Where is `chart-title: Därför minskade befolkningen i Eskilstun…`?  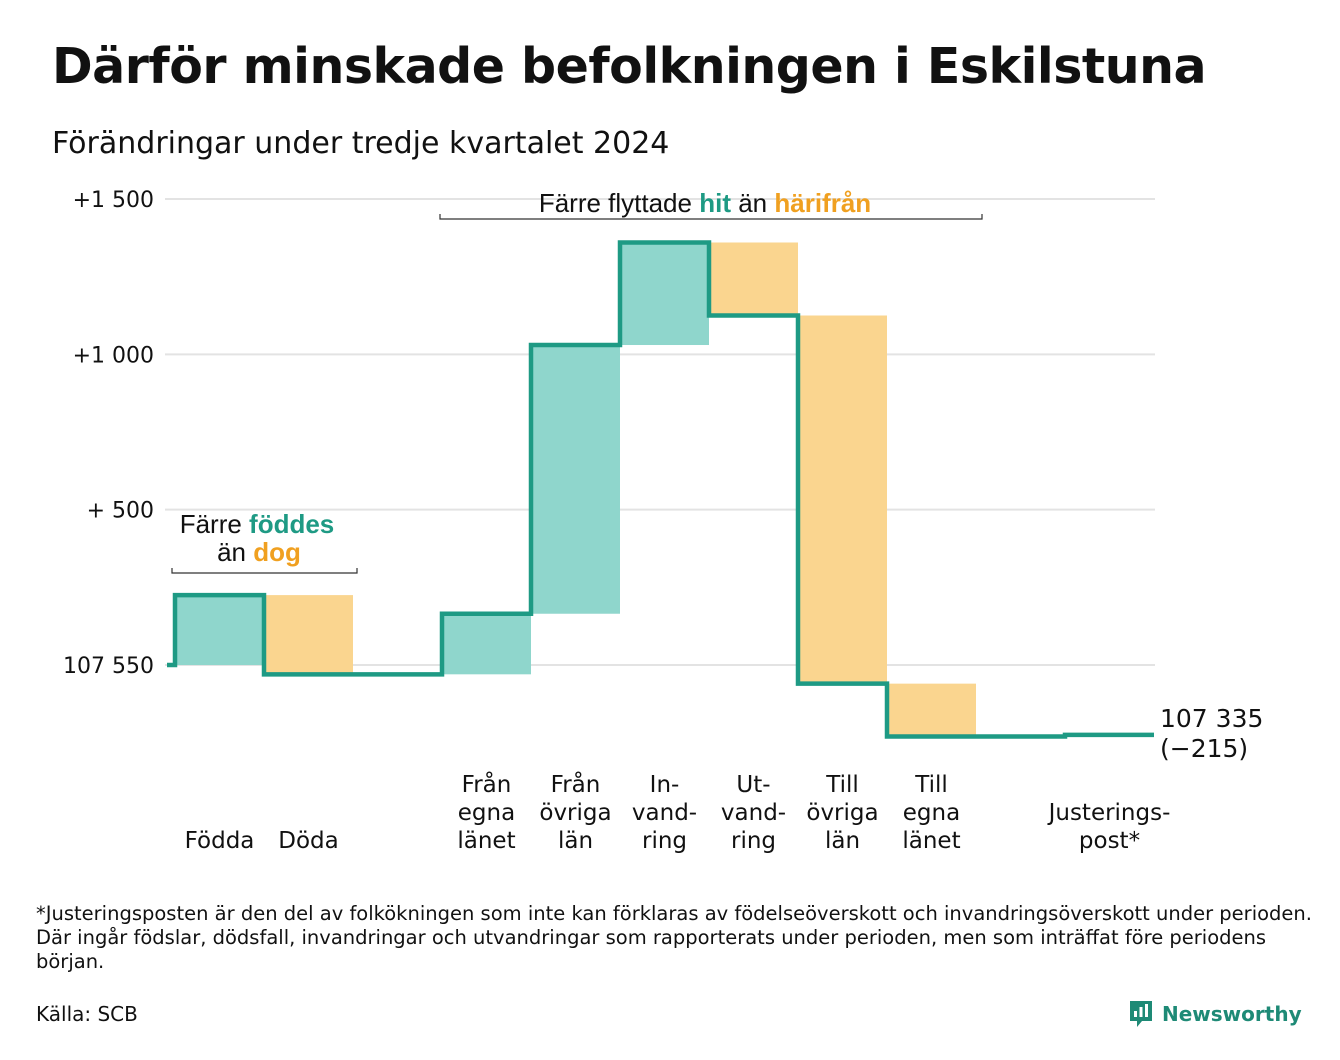
chart-title: Därför minskade befolkningen i Eskilstun… is located at coordinates (629, 66).